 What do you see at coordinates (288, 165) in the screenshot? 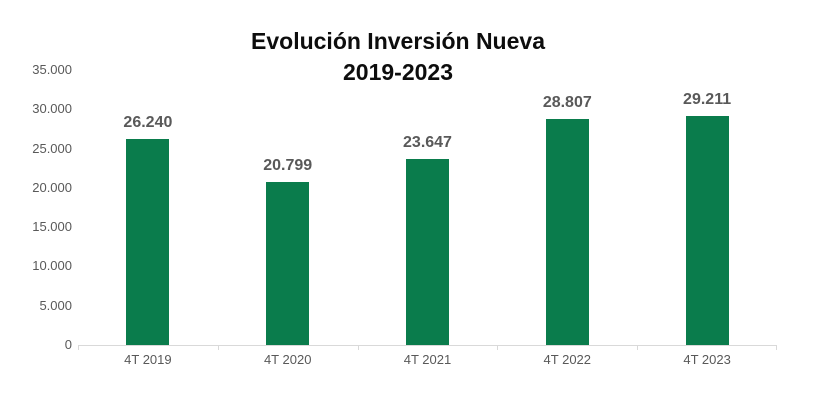
I see `bar-value-label: 20.799` at bounding box center [288, 165].